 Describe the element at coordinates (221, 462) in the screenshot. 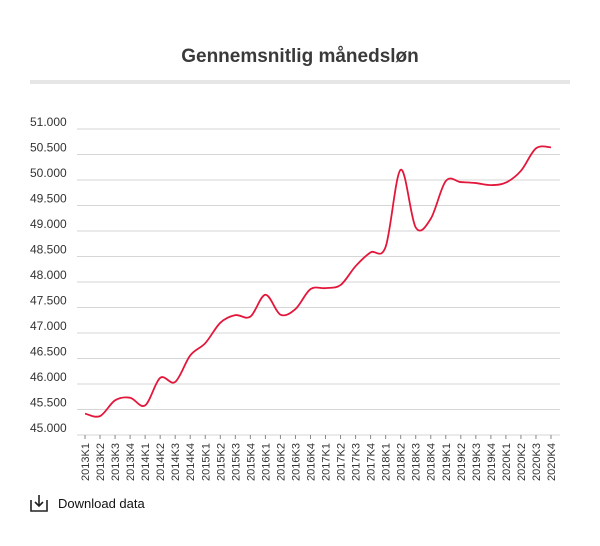

I see `x-tick-label: 2015K2` at that location.